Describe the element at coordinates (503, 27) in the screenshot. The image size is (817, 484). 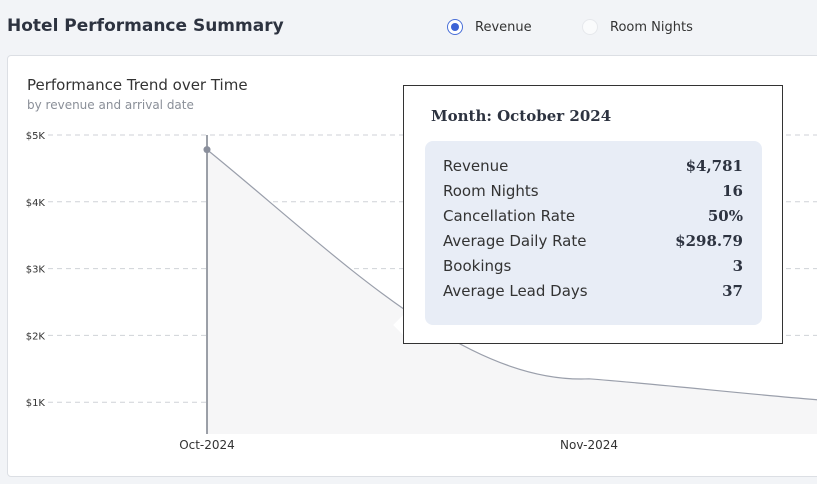
I see `revenue-radio-label: Revenue` at that location.